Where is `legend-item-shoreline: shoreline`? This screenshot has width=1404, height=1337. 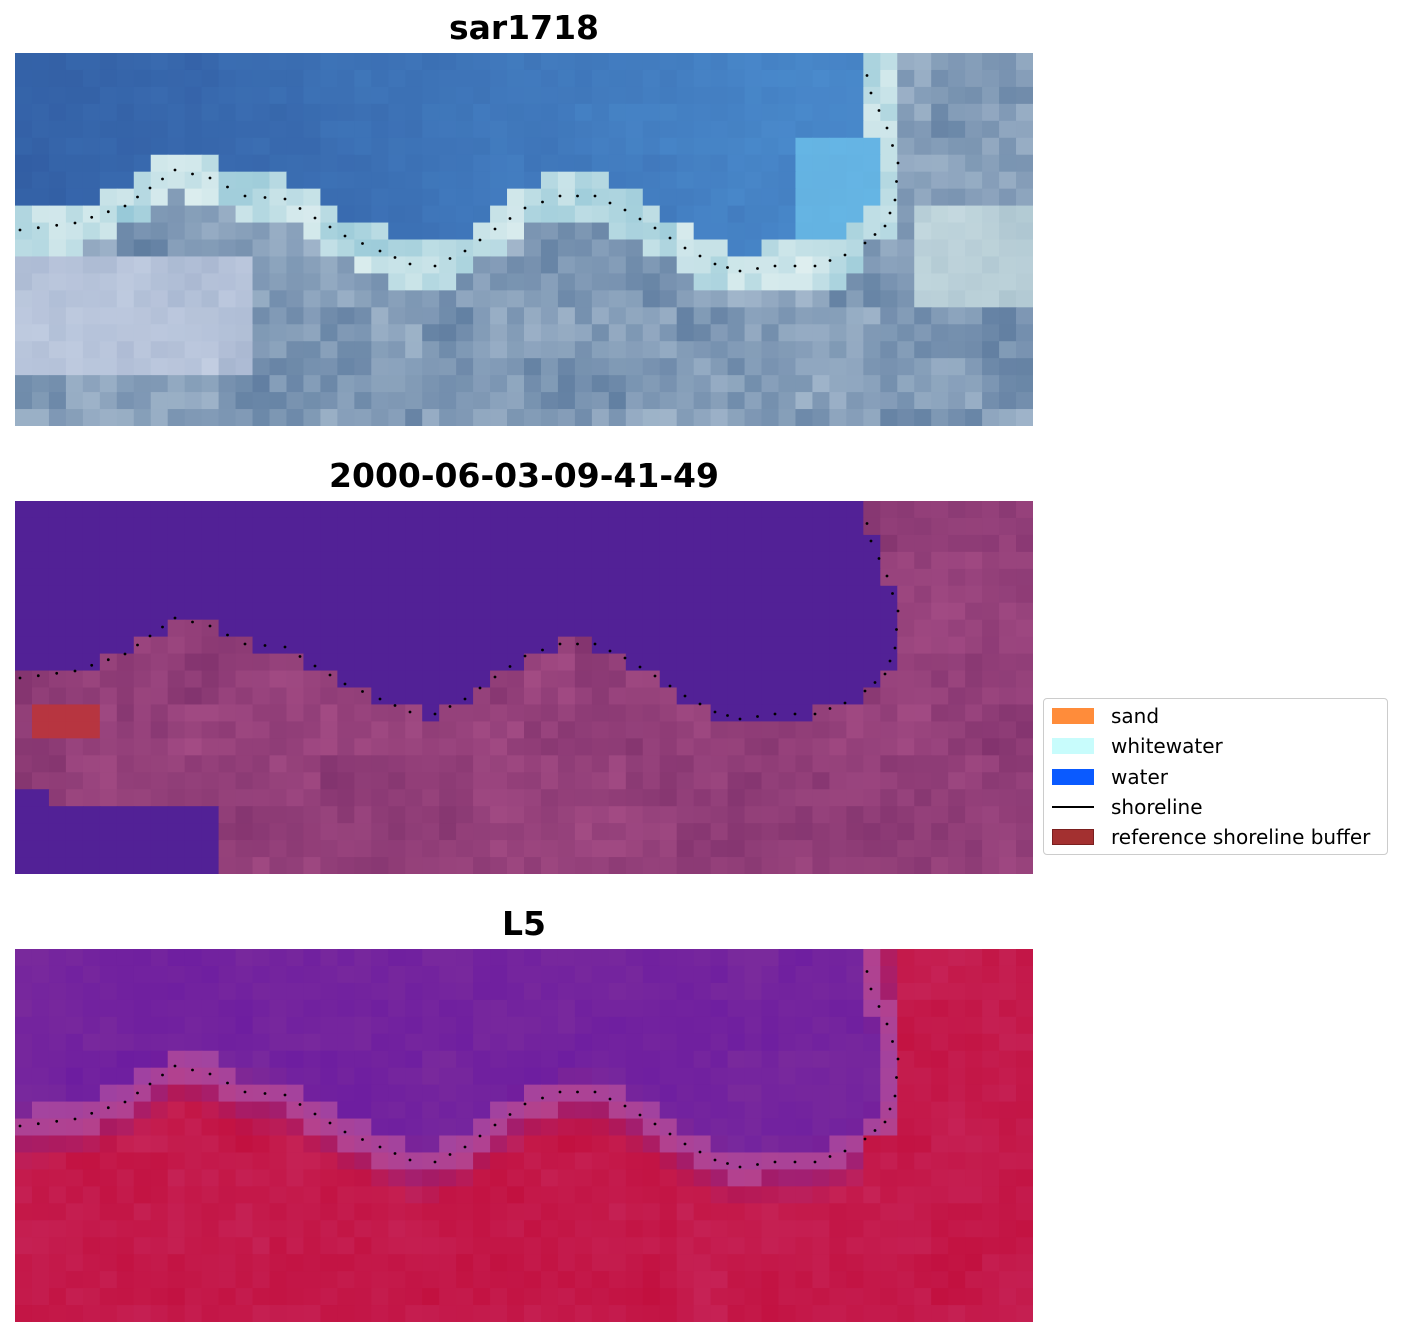
legend-item-shoreline: shoreline is located at coordinates (1127, 807).